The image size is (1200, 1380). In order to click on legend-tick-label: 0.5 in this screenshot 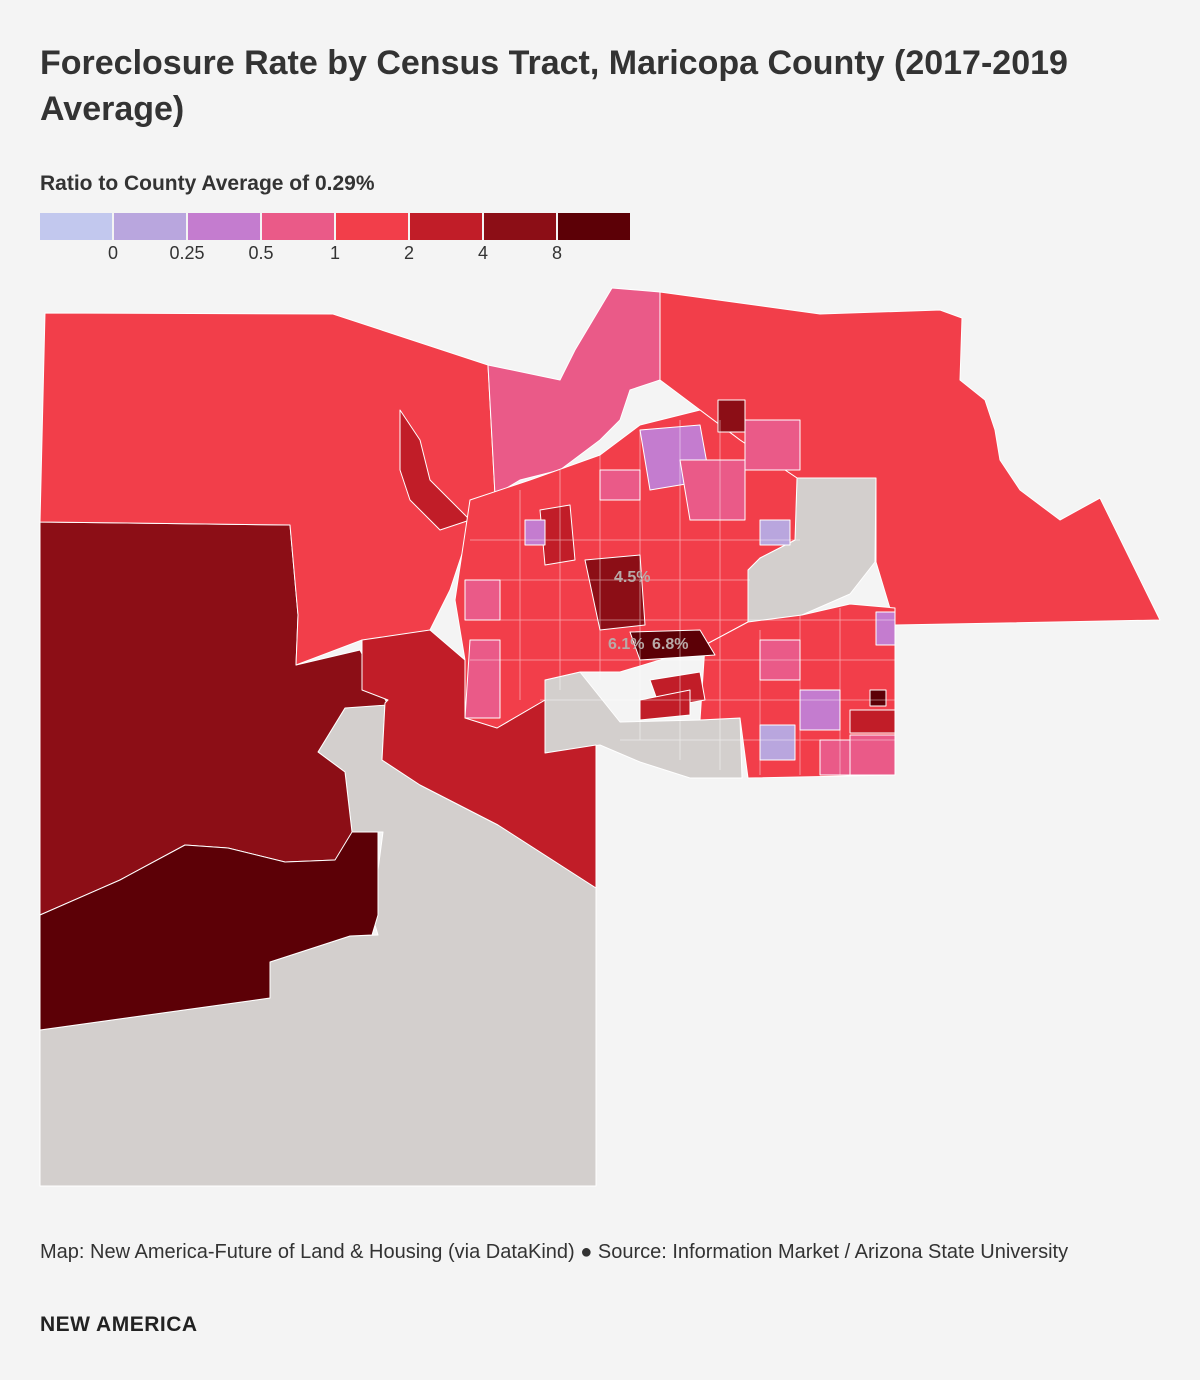, I will do `click(261, 253)`.